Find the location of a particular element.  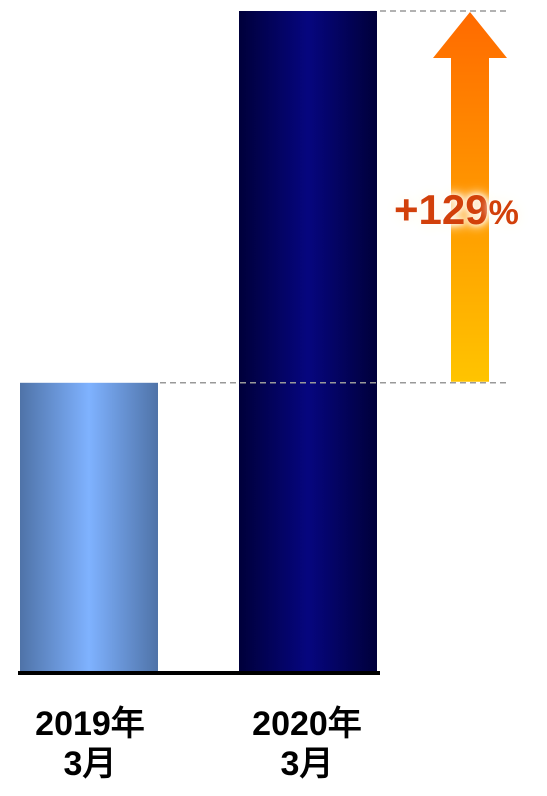

increase-arrow-shape is located at coordinates (470, 197).